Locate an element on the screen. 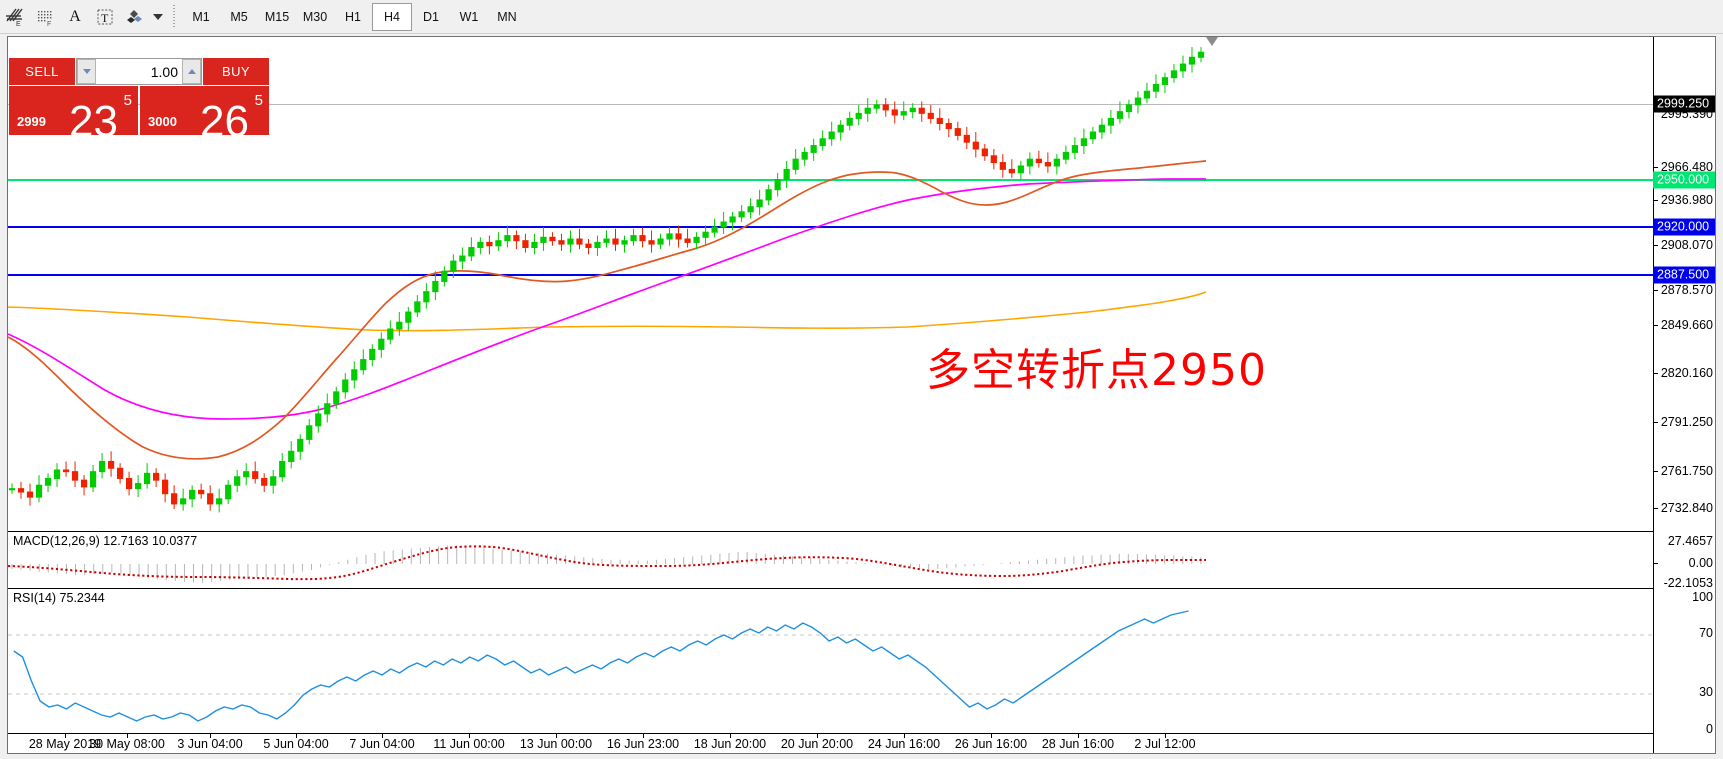  rsi-axis-tick-100: 100 is located at coordinates (1702, 596).